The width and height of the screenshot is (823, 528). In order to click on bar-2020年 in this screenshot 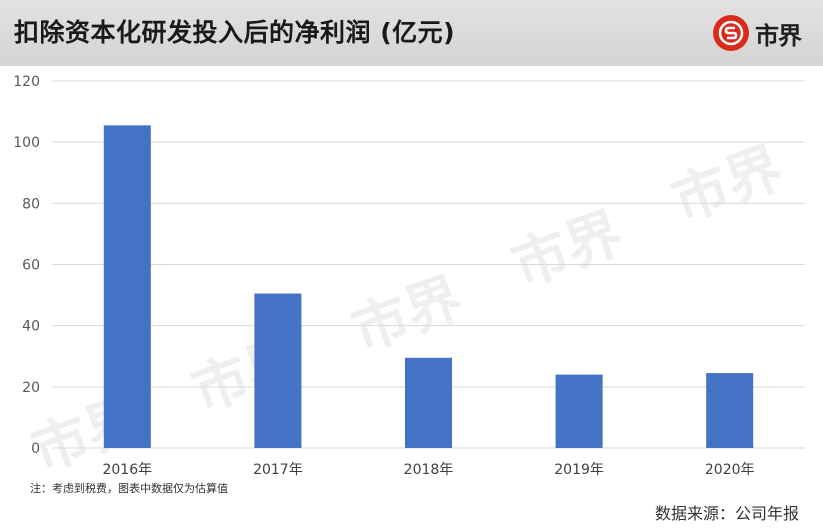, I will do `click(730, 410)`.